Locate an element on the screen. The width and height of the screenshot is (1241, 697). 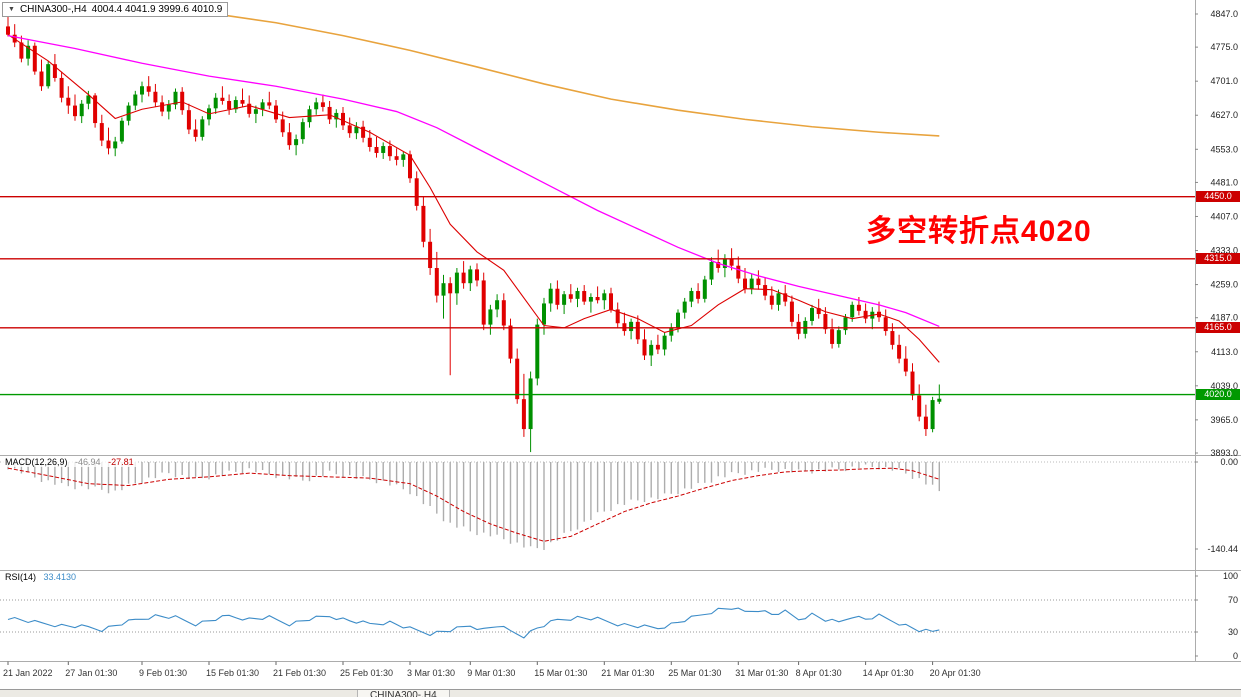
chart-tab: CHINA300-,H4 is located at coordinates (403, 693).